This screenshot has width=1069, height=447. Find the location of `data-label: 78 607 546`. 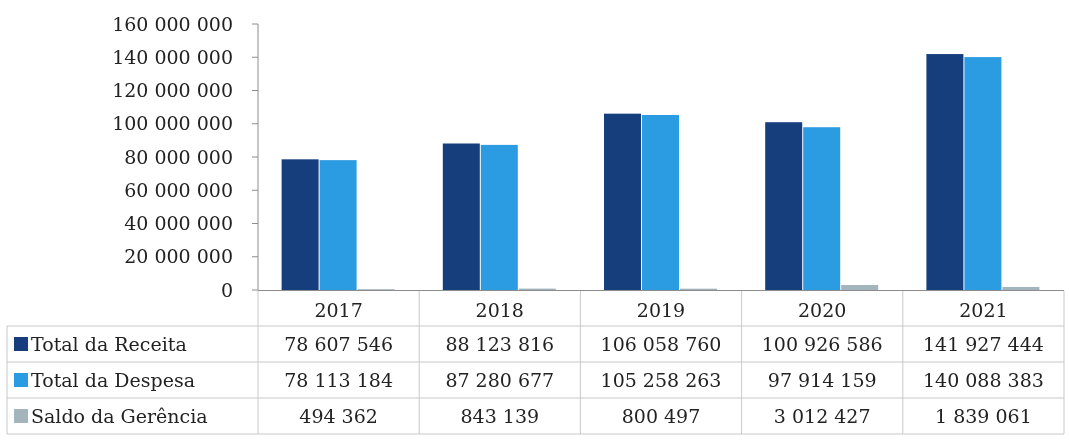

data-label: 78 607 546 is located at coordinates (338, 343).